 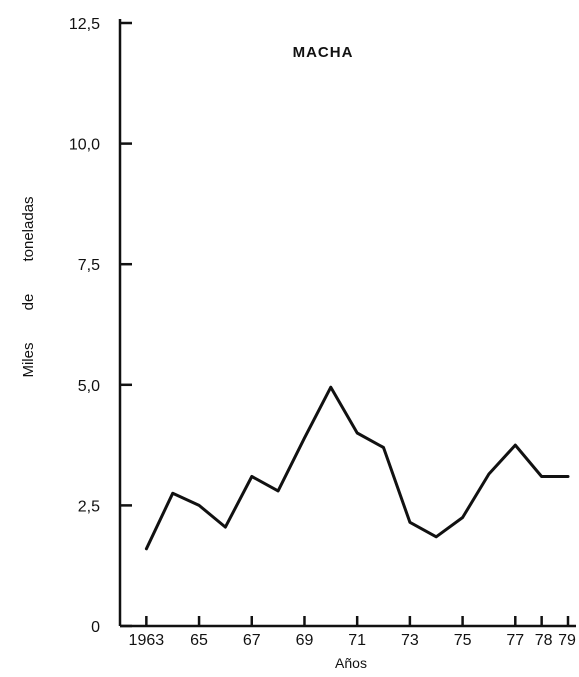 What do you see at coordinates (305, 640) in the screenshot?
I see `x-tick-label: 69` at bounding box center [305, 640].